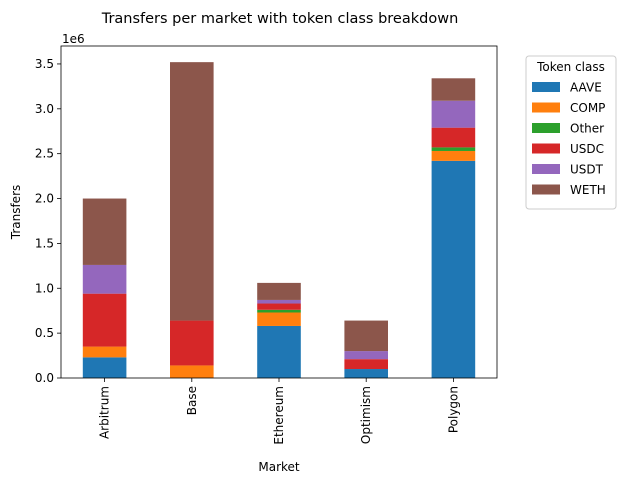  I want to click on legend-label-usdc: USDC, so click(587, 149).